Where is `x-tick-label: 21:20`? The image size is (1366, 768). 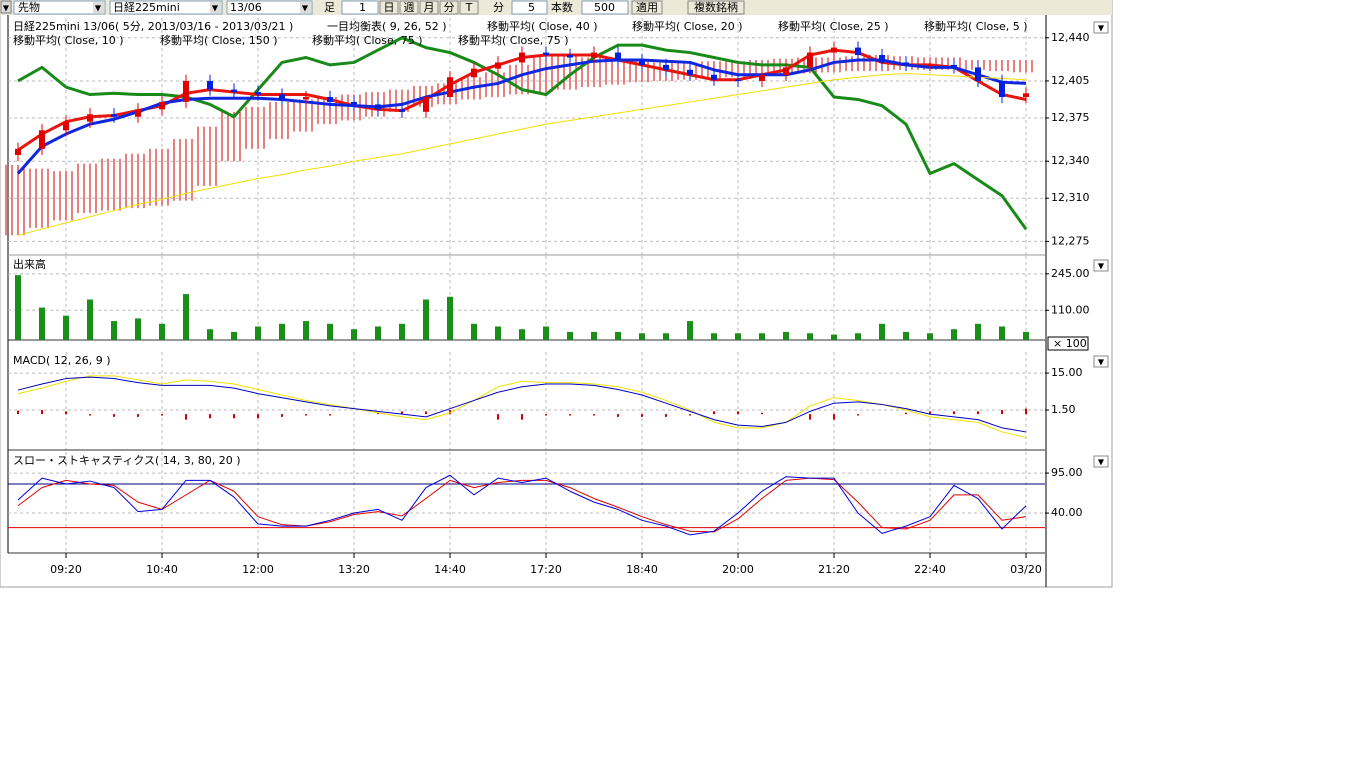
x-tick-label: 21:20 is located at coordinates (834, 569).